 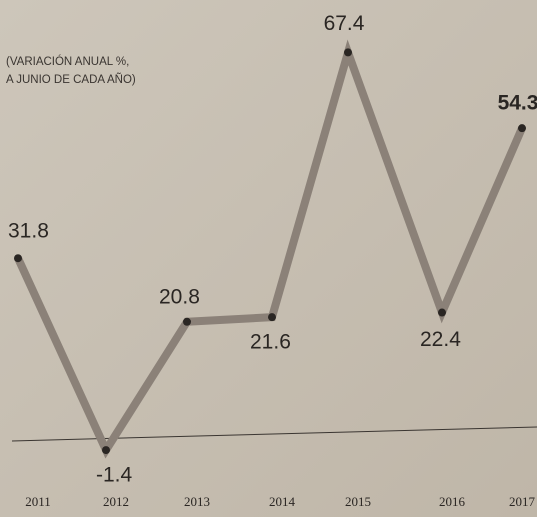 I want to click on x-tick-label: 2014, so click(x=282, y=501).